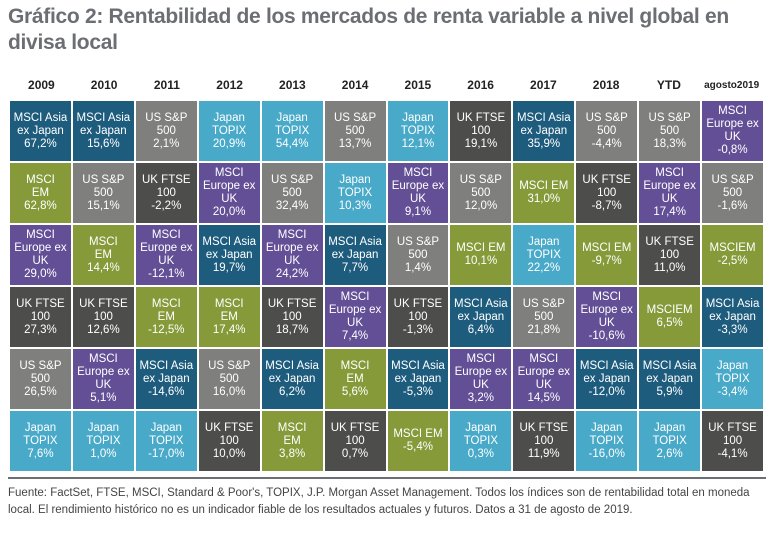 The height and width of the screenshot is (546, 775). What do you see at coordinates (166, 193) in the screenshot?
I see `quilt-cell: UK FTSE 100 -2,2%` at bounding box center [166, 193].